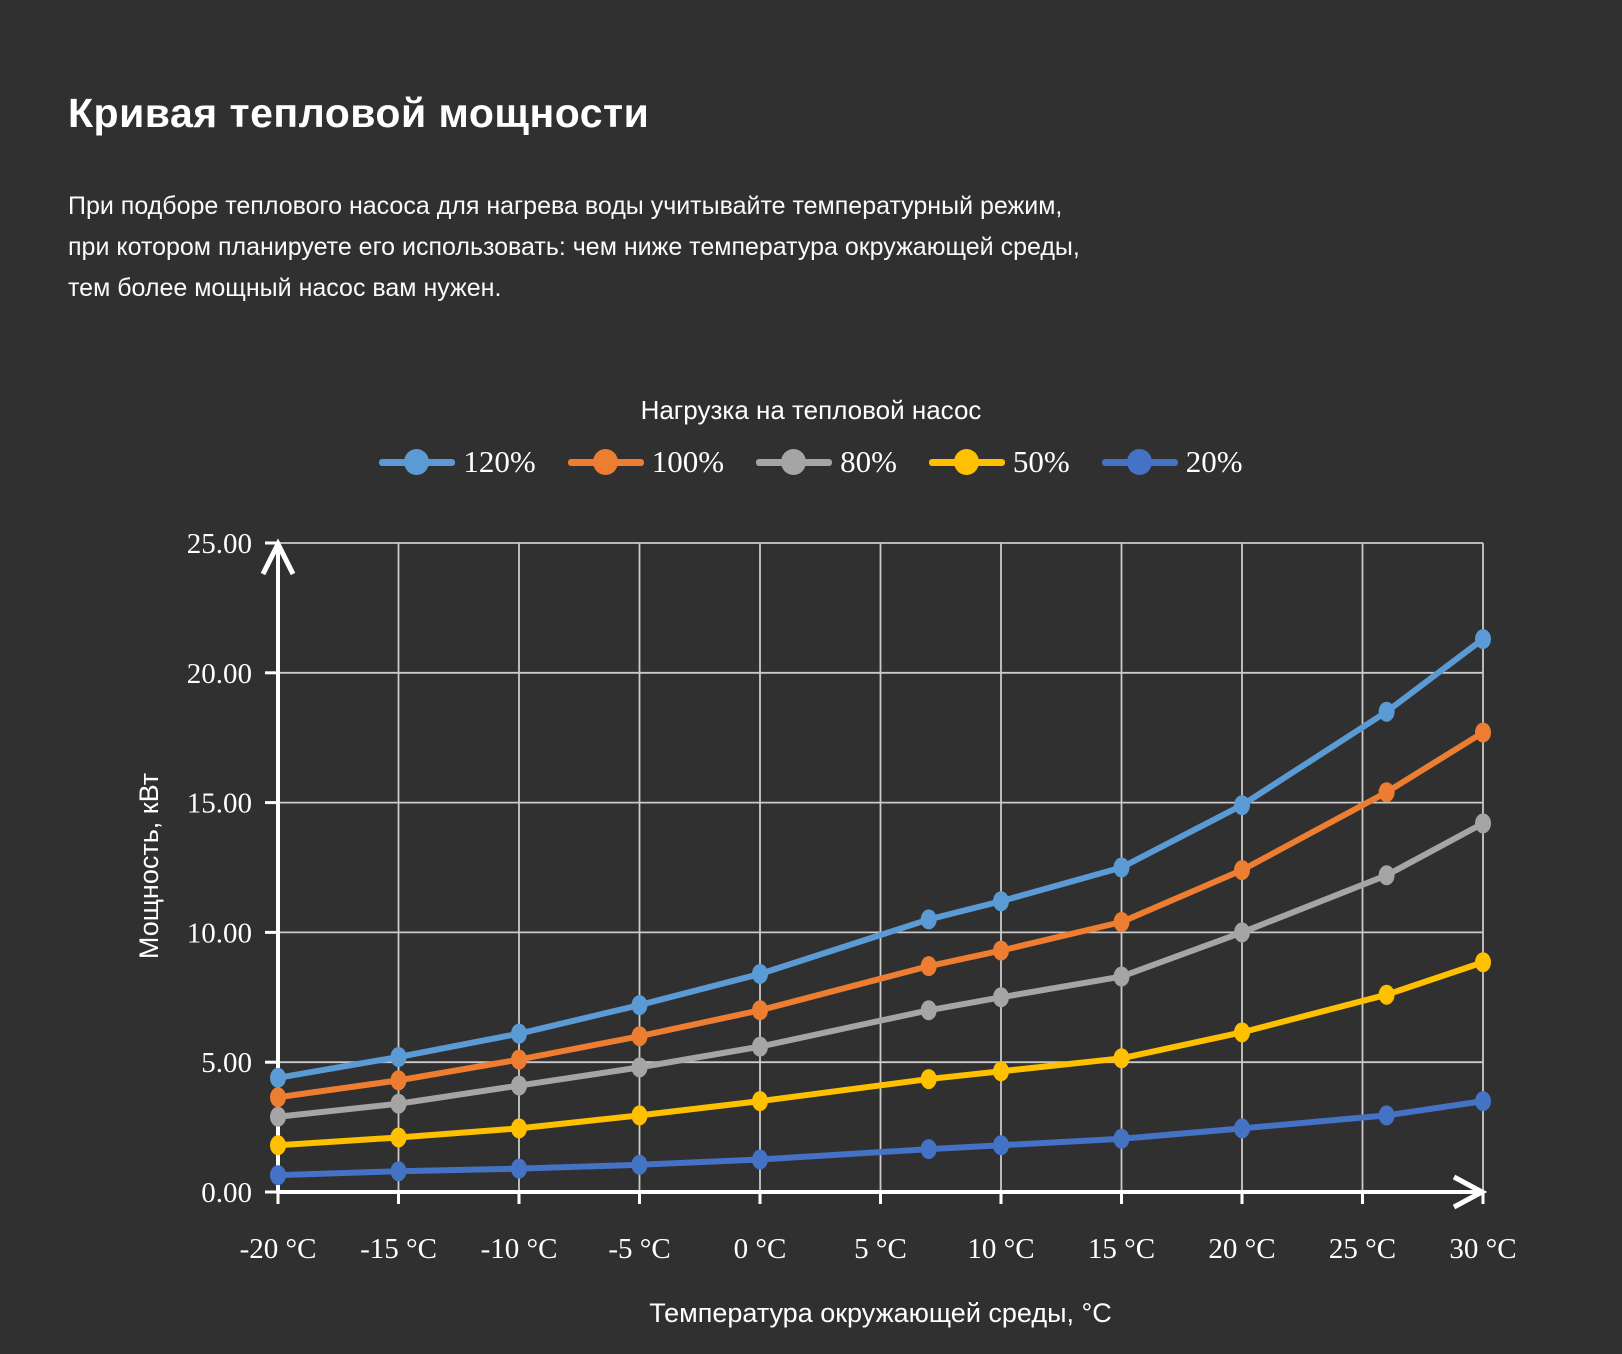  Describe the element at coordinates (880, 1249) in the screenshot. I see `x-tick-label: 5 °C` at that location.